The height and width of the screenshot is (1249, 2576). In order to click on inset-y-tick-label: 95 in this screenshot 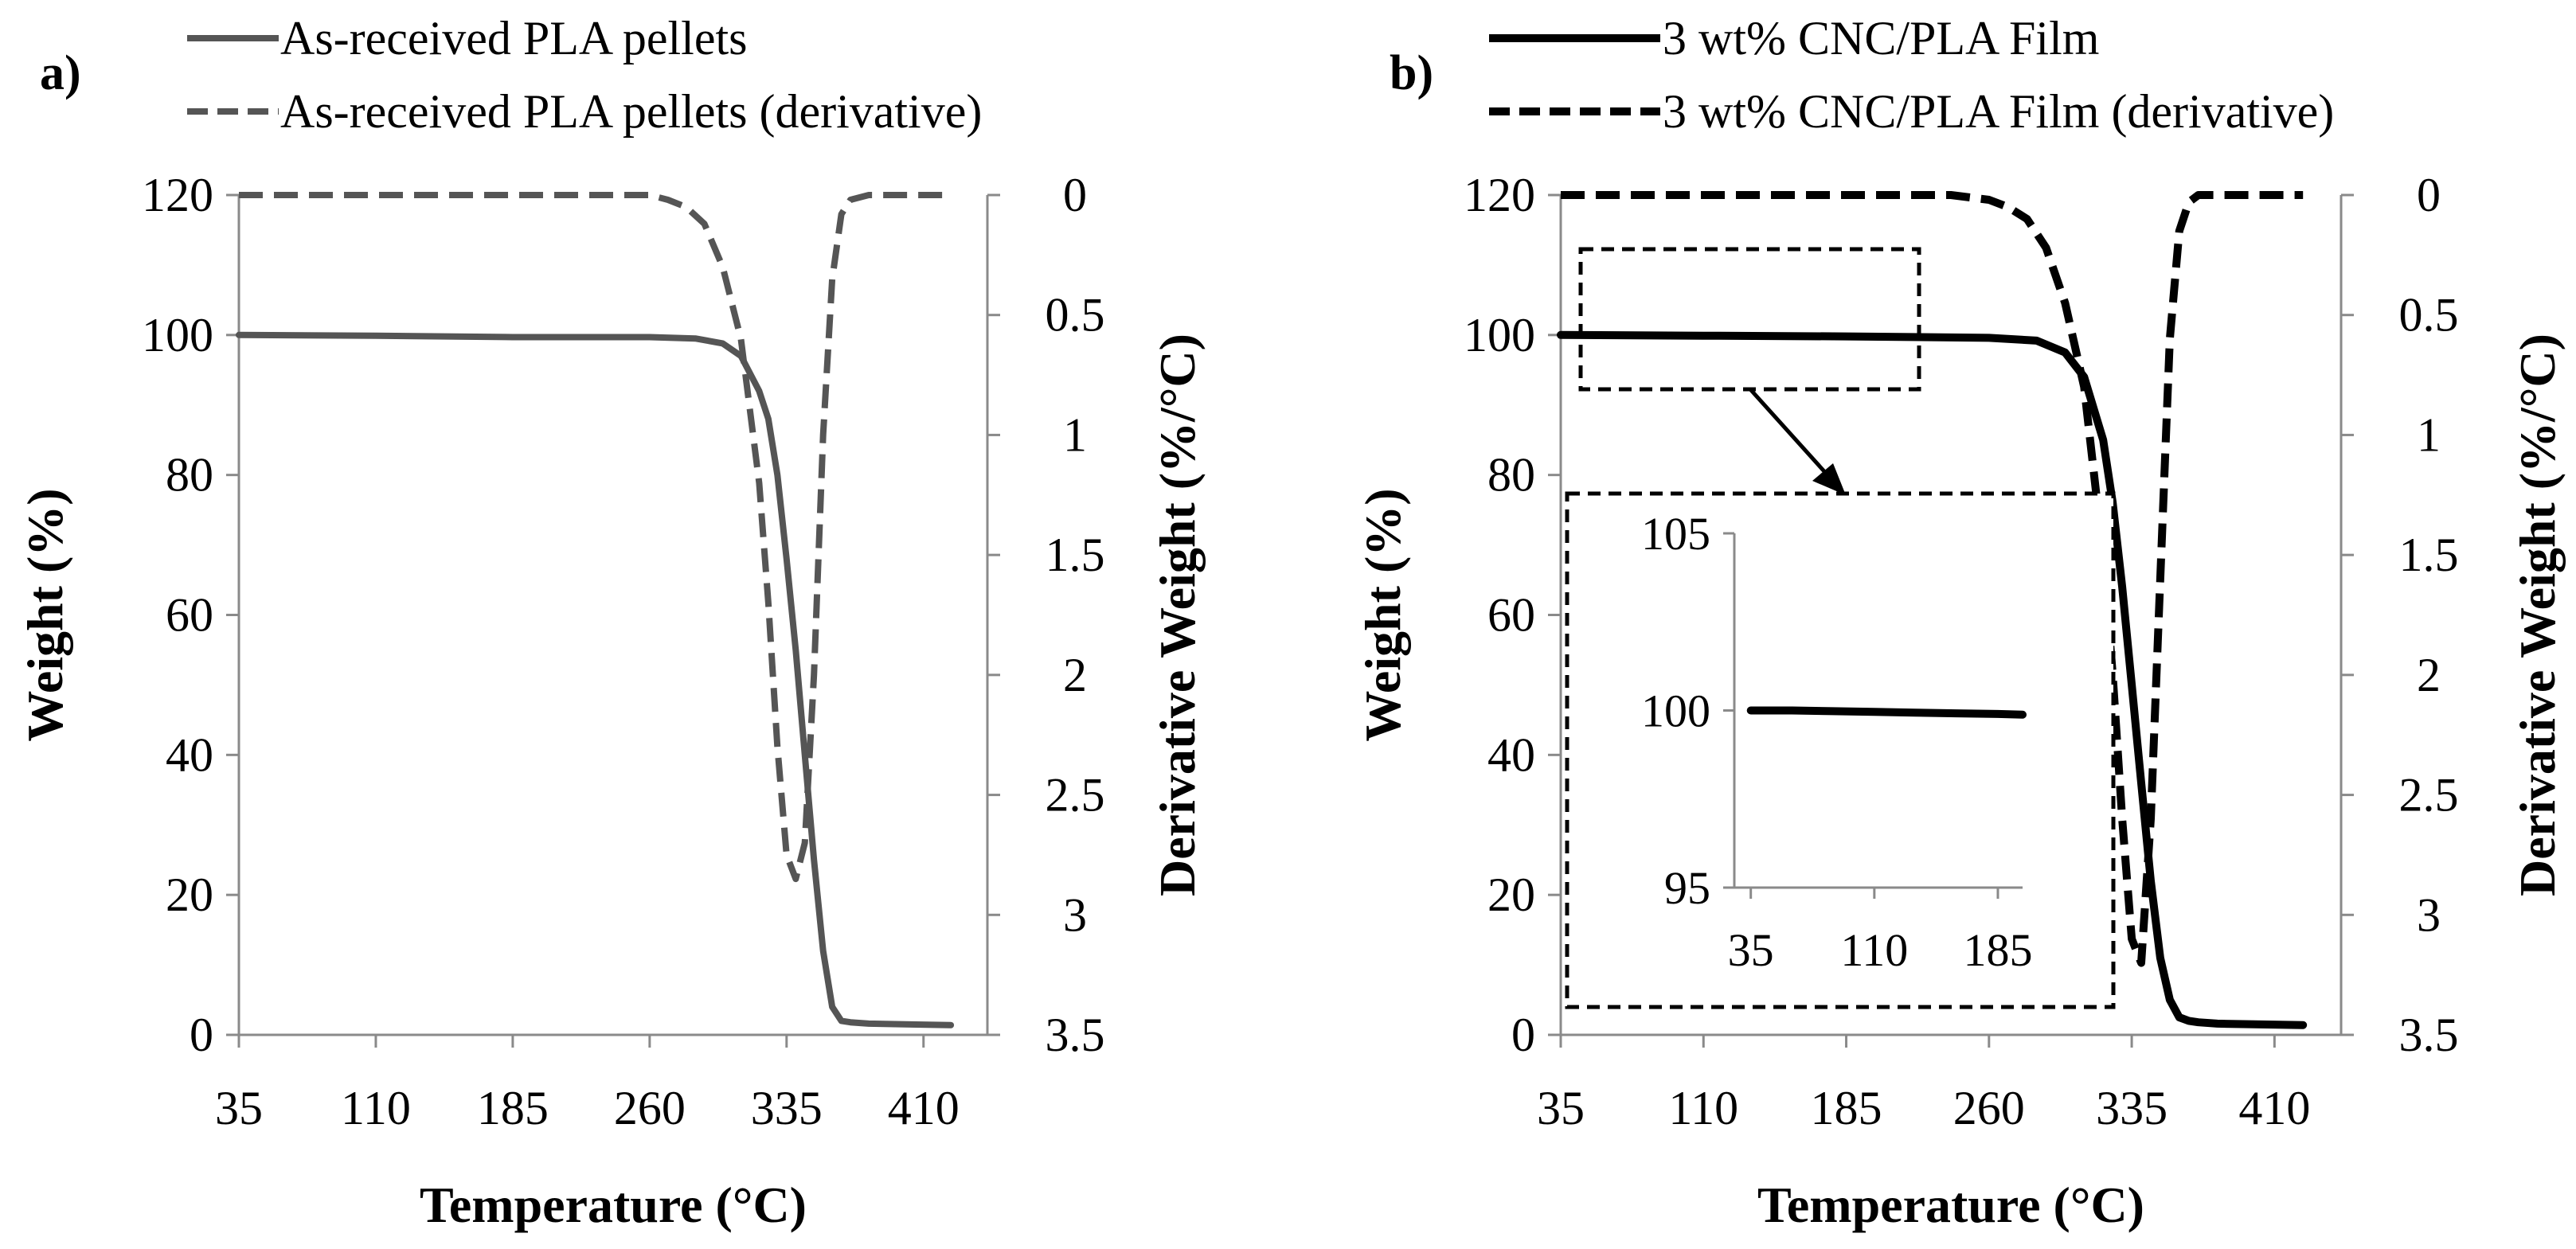, I will do `click(1687, 888)`.